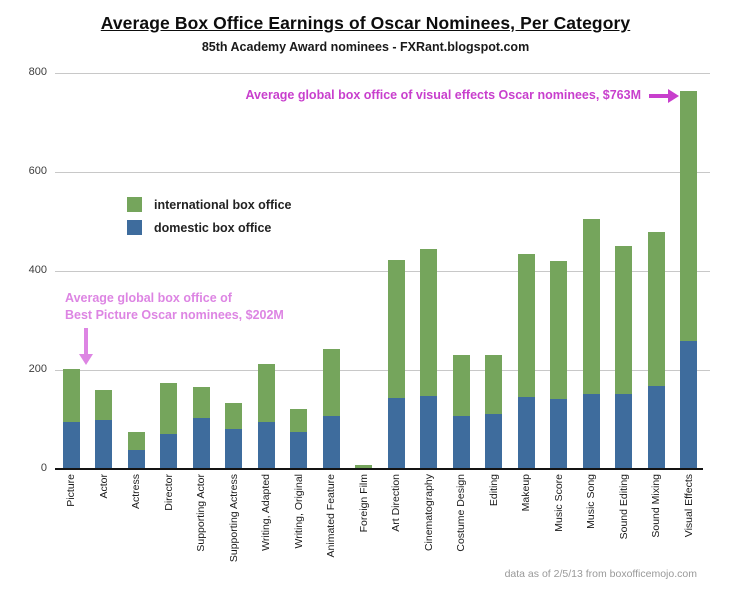  What do you see at coordinates (364, 271) in the screenshot?
I see `bar-foreign-film` at bounding box center [364, 271].